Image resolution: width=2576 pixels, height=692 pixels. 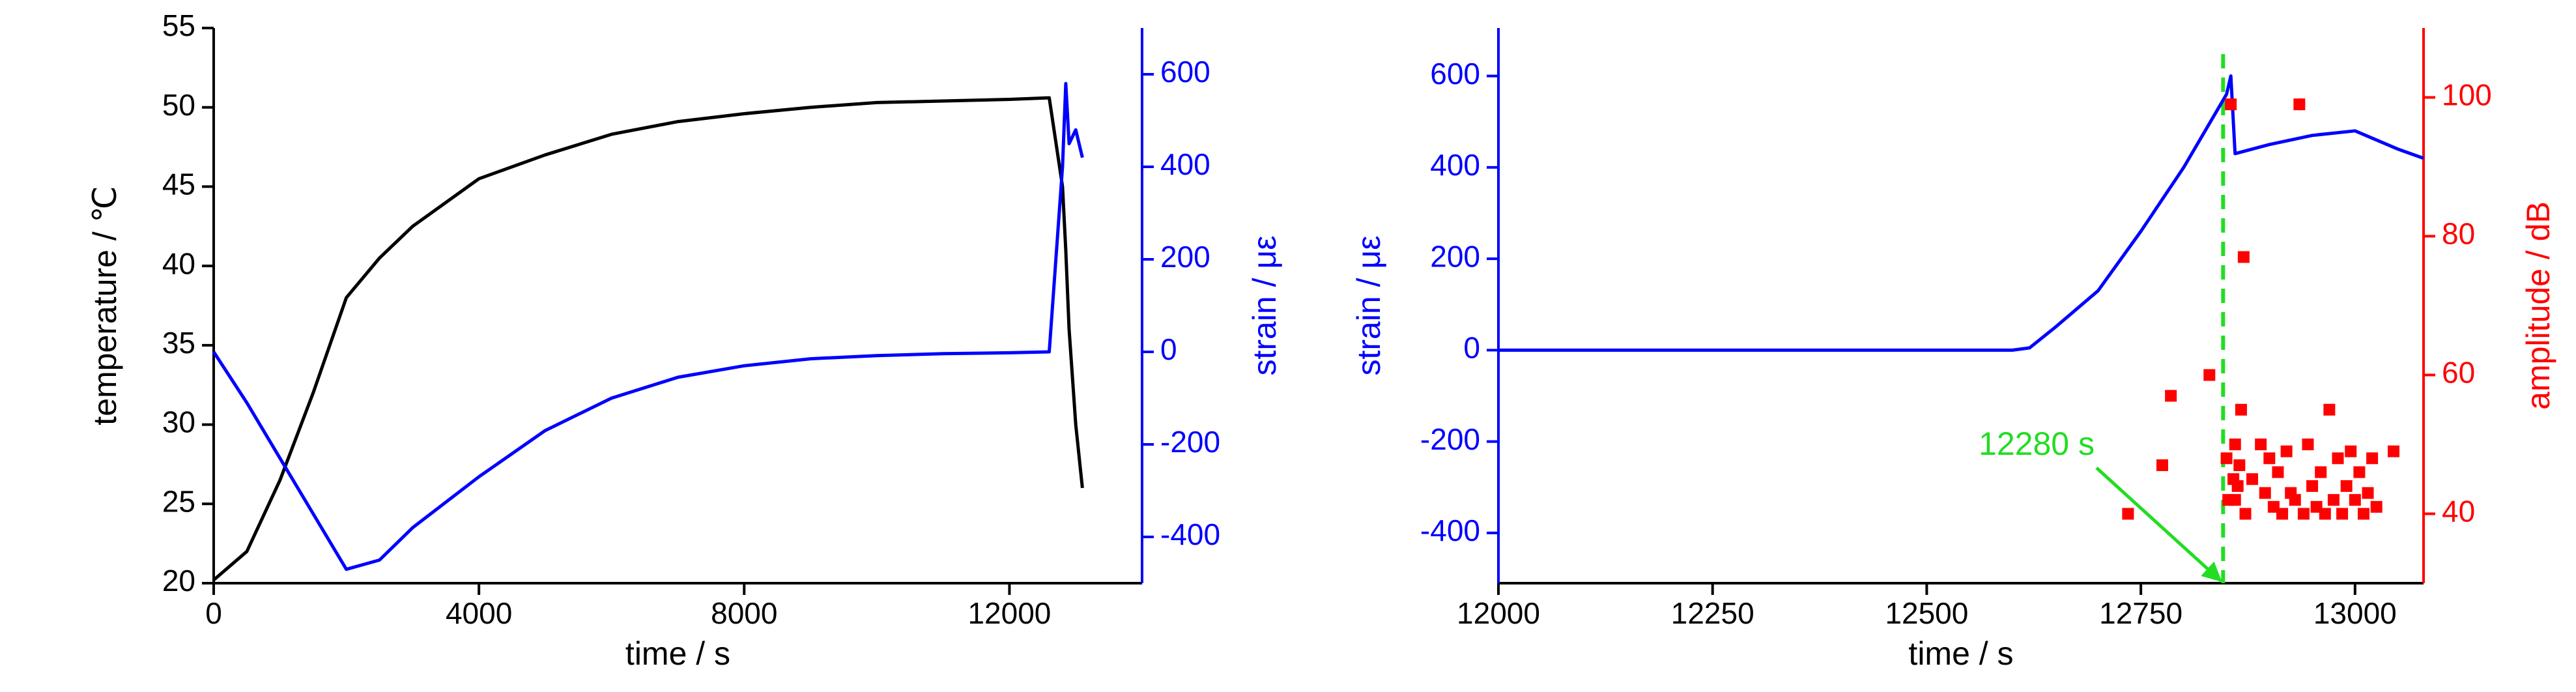 I want to click on y-tick-label: 45, so click(x=179, y=184).